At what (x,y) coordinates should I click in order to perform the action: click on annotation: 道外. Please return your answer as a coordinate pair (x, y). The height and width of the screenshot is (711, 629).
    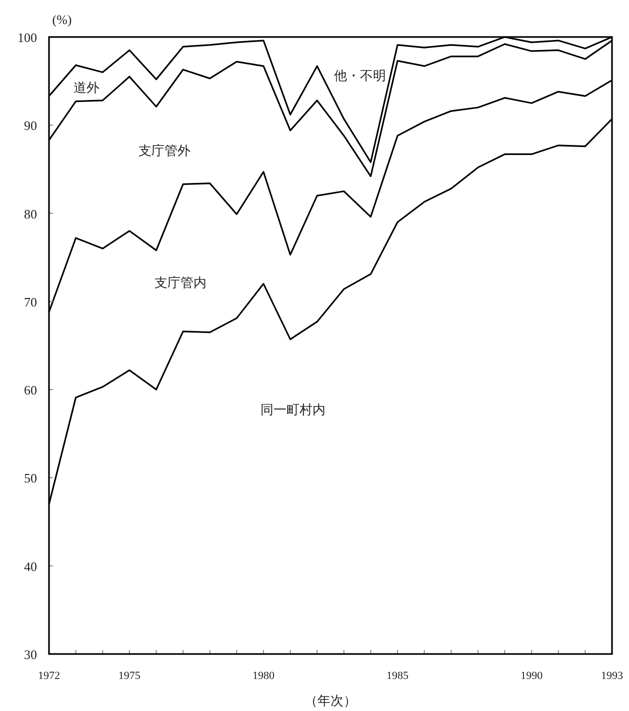
    Looking at the image, I should click on (87, 88).